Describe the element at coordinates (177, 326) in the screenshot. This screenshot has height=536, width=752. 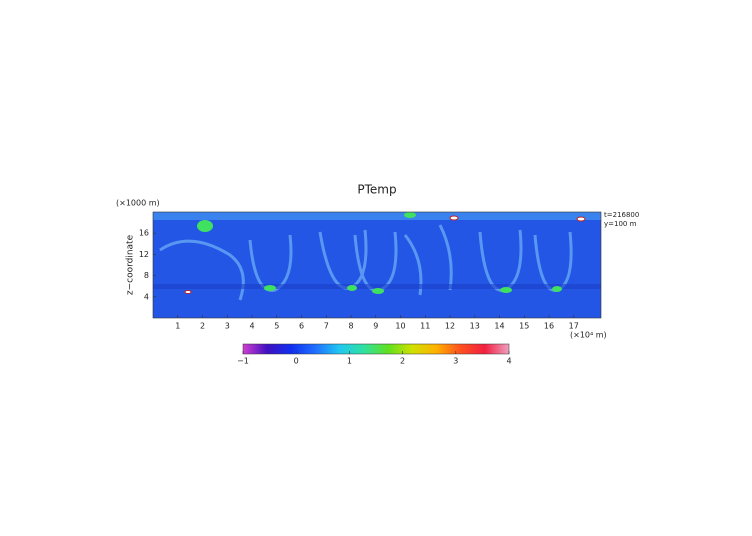
I see `x-tick-label: 1` at that location.